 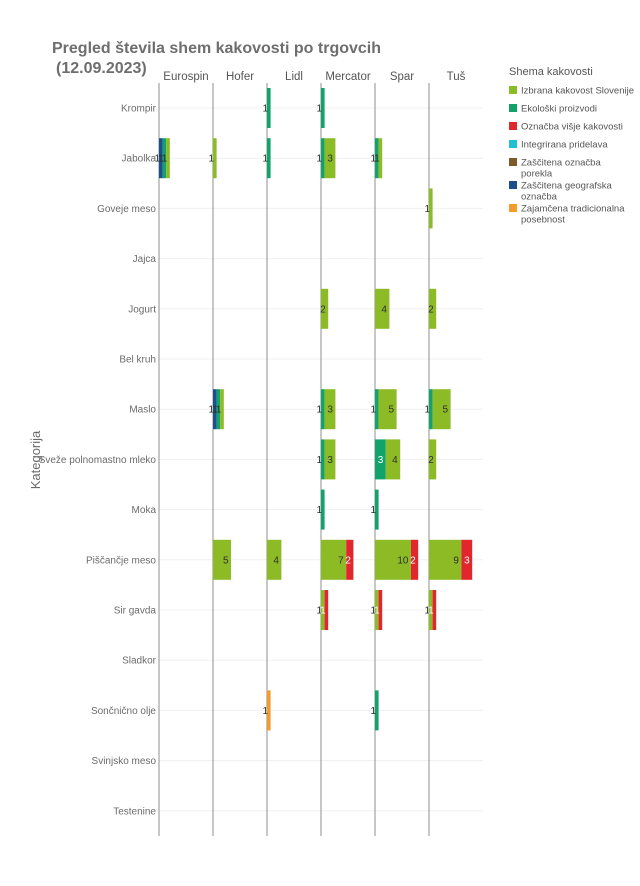 I want to click on category-label-soncnicno-olje: Sončnično olje, so click(x=123, y=711).